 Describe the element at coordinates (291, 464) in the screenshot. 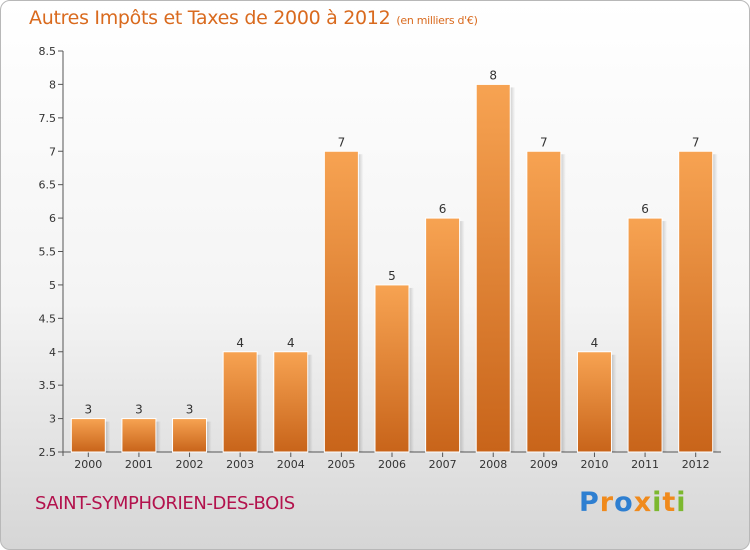

I see `x-tick-label: 2004` at that location.